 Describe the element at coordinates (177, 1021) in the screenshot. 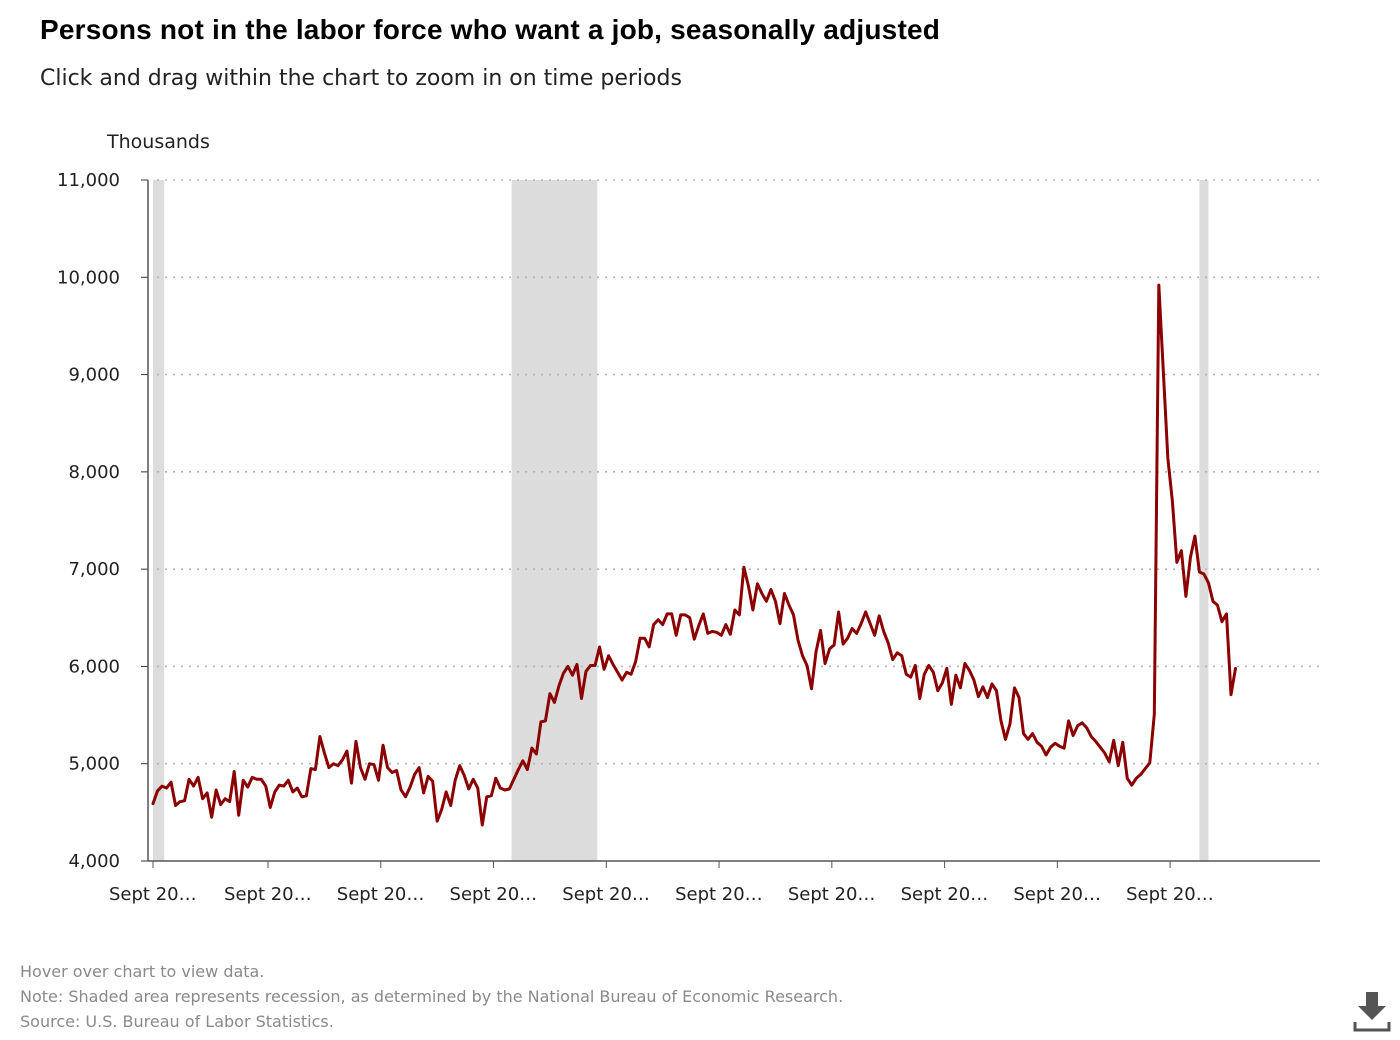

I see `source-note: Source: U.S. Bureau of Labor Statistics.` at that location.